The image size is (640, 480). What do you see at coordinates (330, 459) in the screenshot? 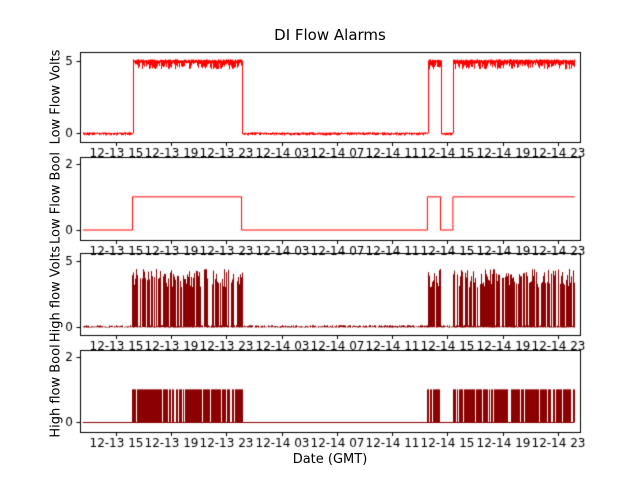
I see `xlabel-date-gmt: Date (GMT)` at bounding box center [330, 459].